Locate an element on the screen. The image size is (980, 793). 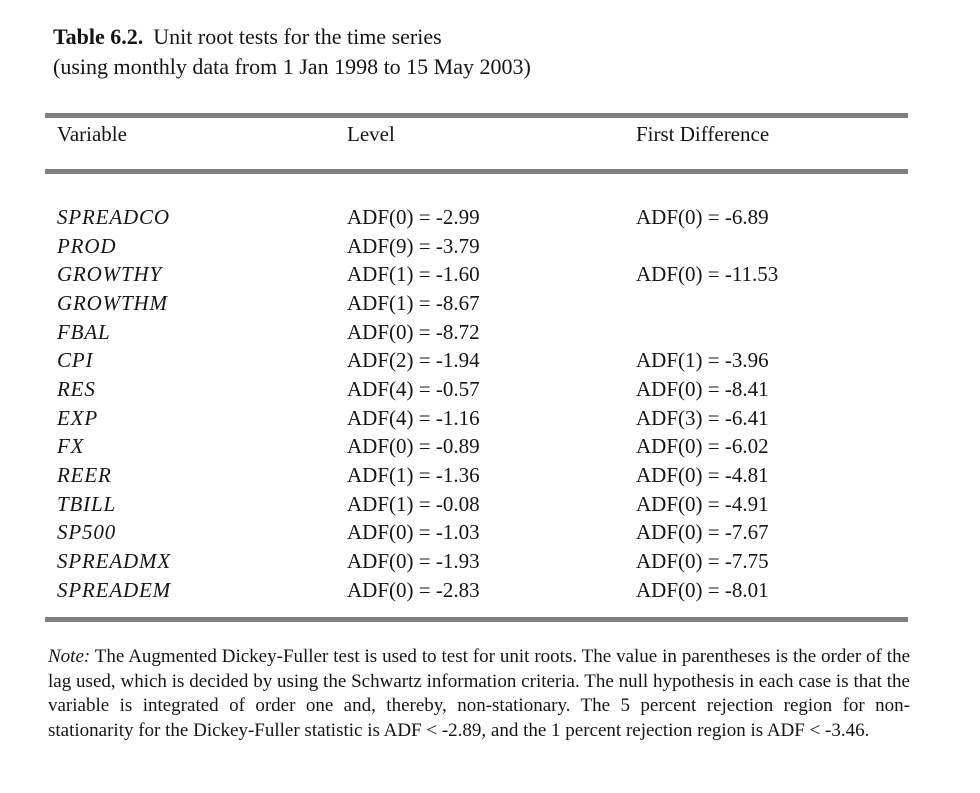
cell-level: ADF(0) = -1.03 is located at coordinates (413, 532).